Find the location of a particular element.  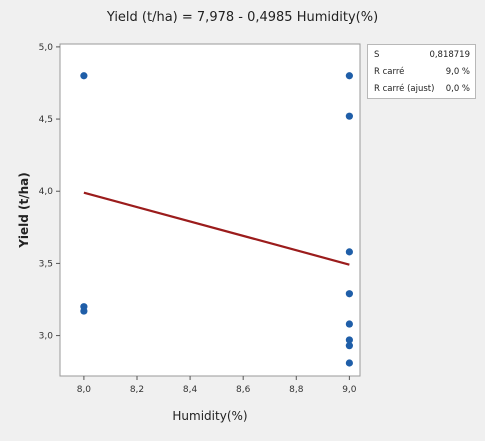

x-axis-label: Humidity(%) is located at coordinates (209, 416).